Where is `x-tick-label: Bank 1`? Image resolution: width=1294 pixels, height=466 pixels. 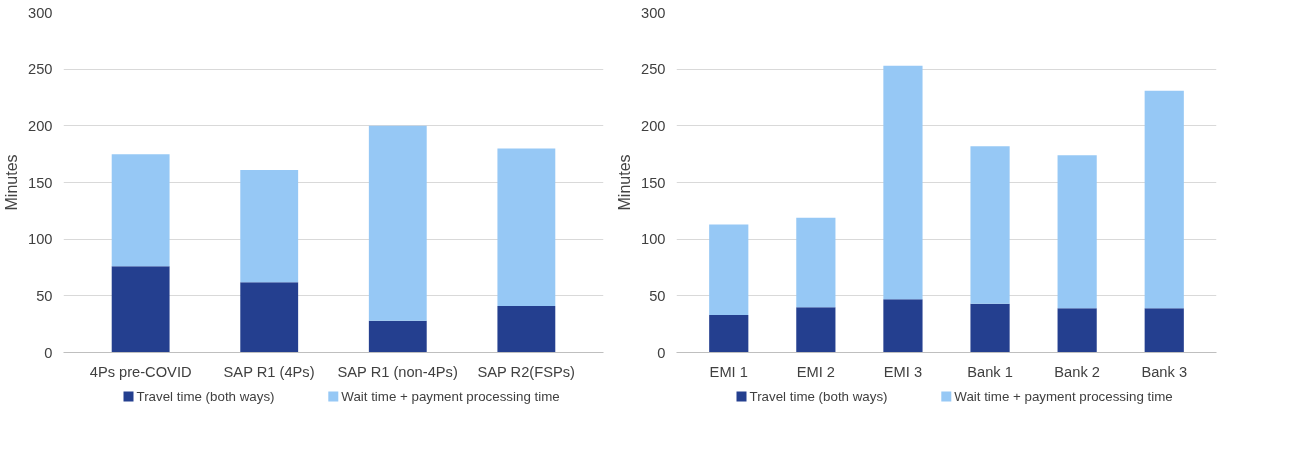 x-tick-label: Bank 1 is located at coordinates (990, 371).